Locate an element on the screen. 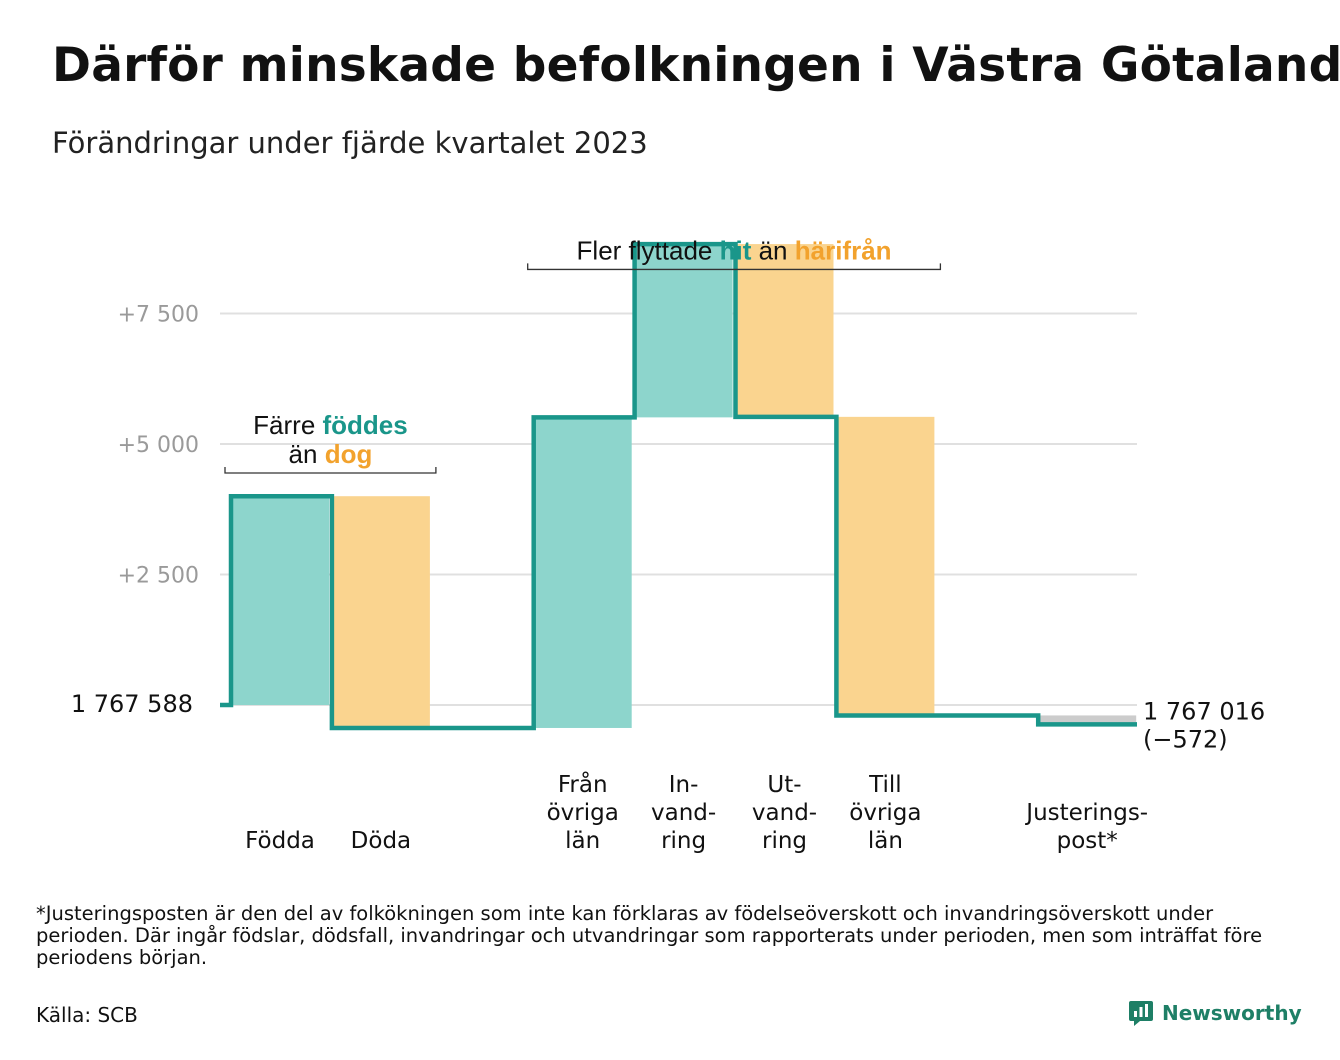 The width and height of the screenshot is (1340, 1060). end-value-label: 1 767 016 is located at coordinates (1204, 711).